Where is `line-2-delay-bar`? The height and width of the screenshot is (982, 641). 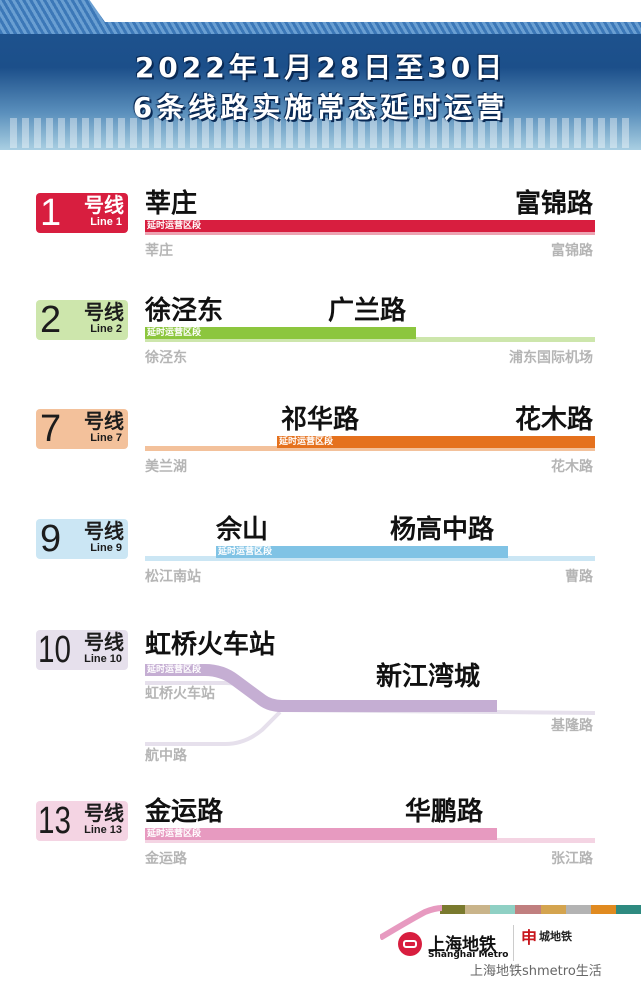
line-2-delay-bar is located at coordinates (280, 333).